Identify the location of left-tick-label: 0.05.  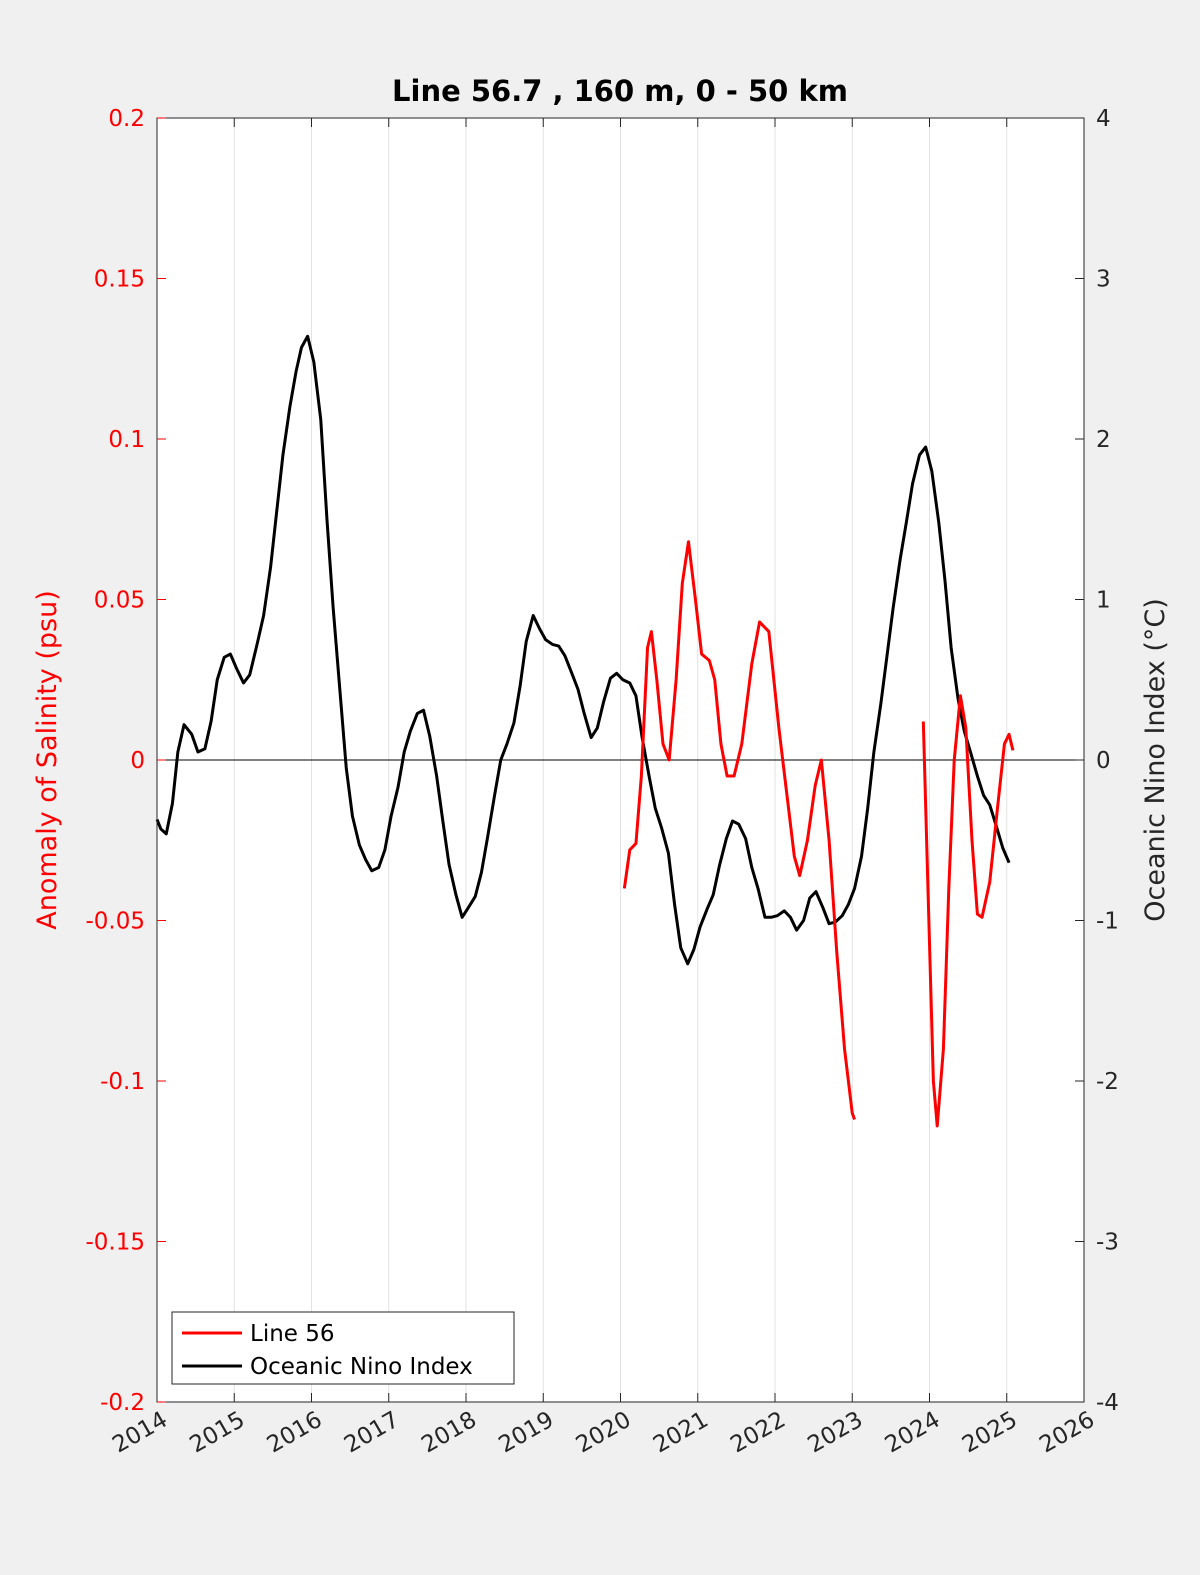
(119, 601).